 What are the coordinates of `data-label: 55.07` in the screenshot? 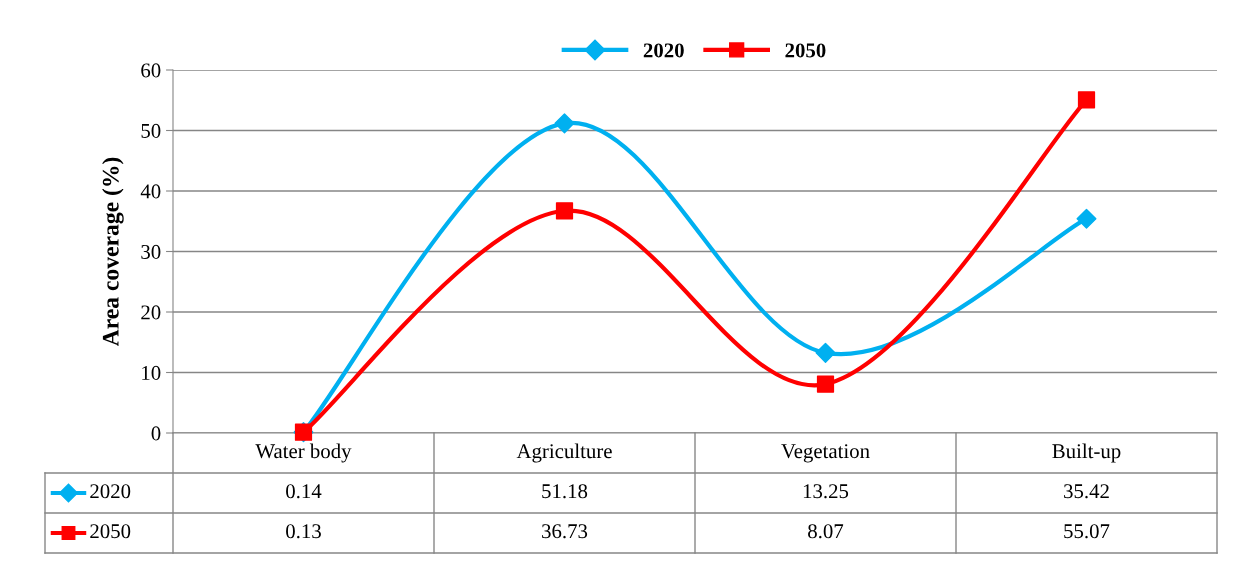 It's located at (1087, 531).